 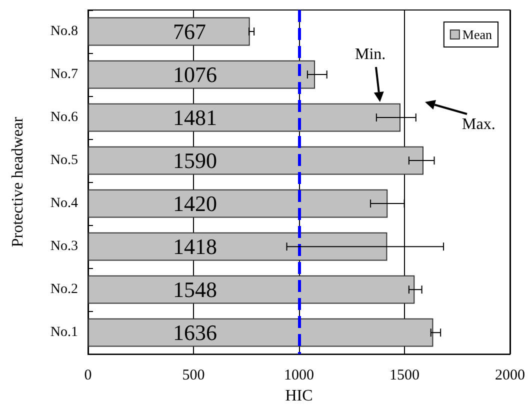 What do you see at coordinates (64, 290) in the screenshot?
I see `y-tick-label: No.2` at bounding box center [64, 290].